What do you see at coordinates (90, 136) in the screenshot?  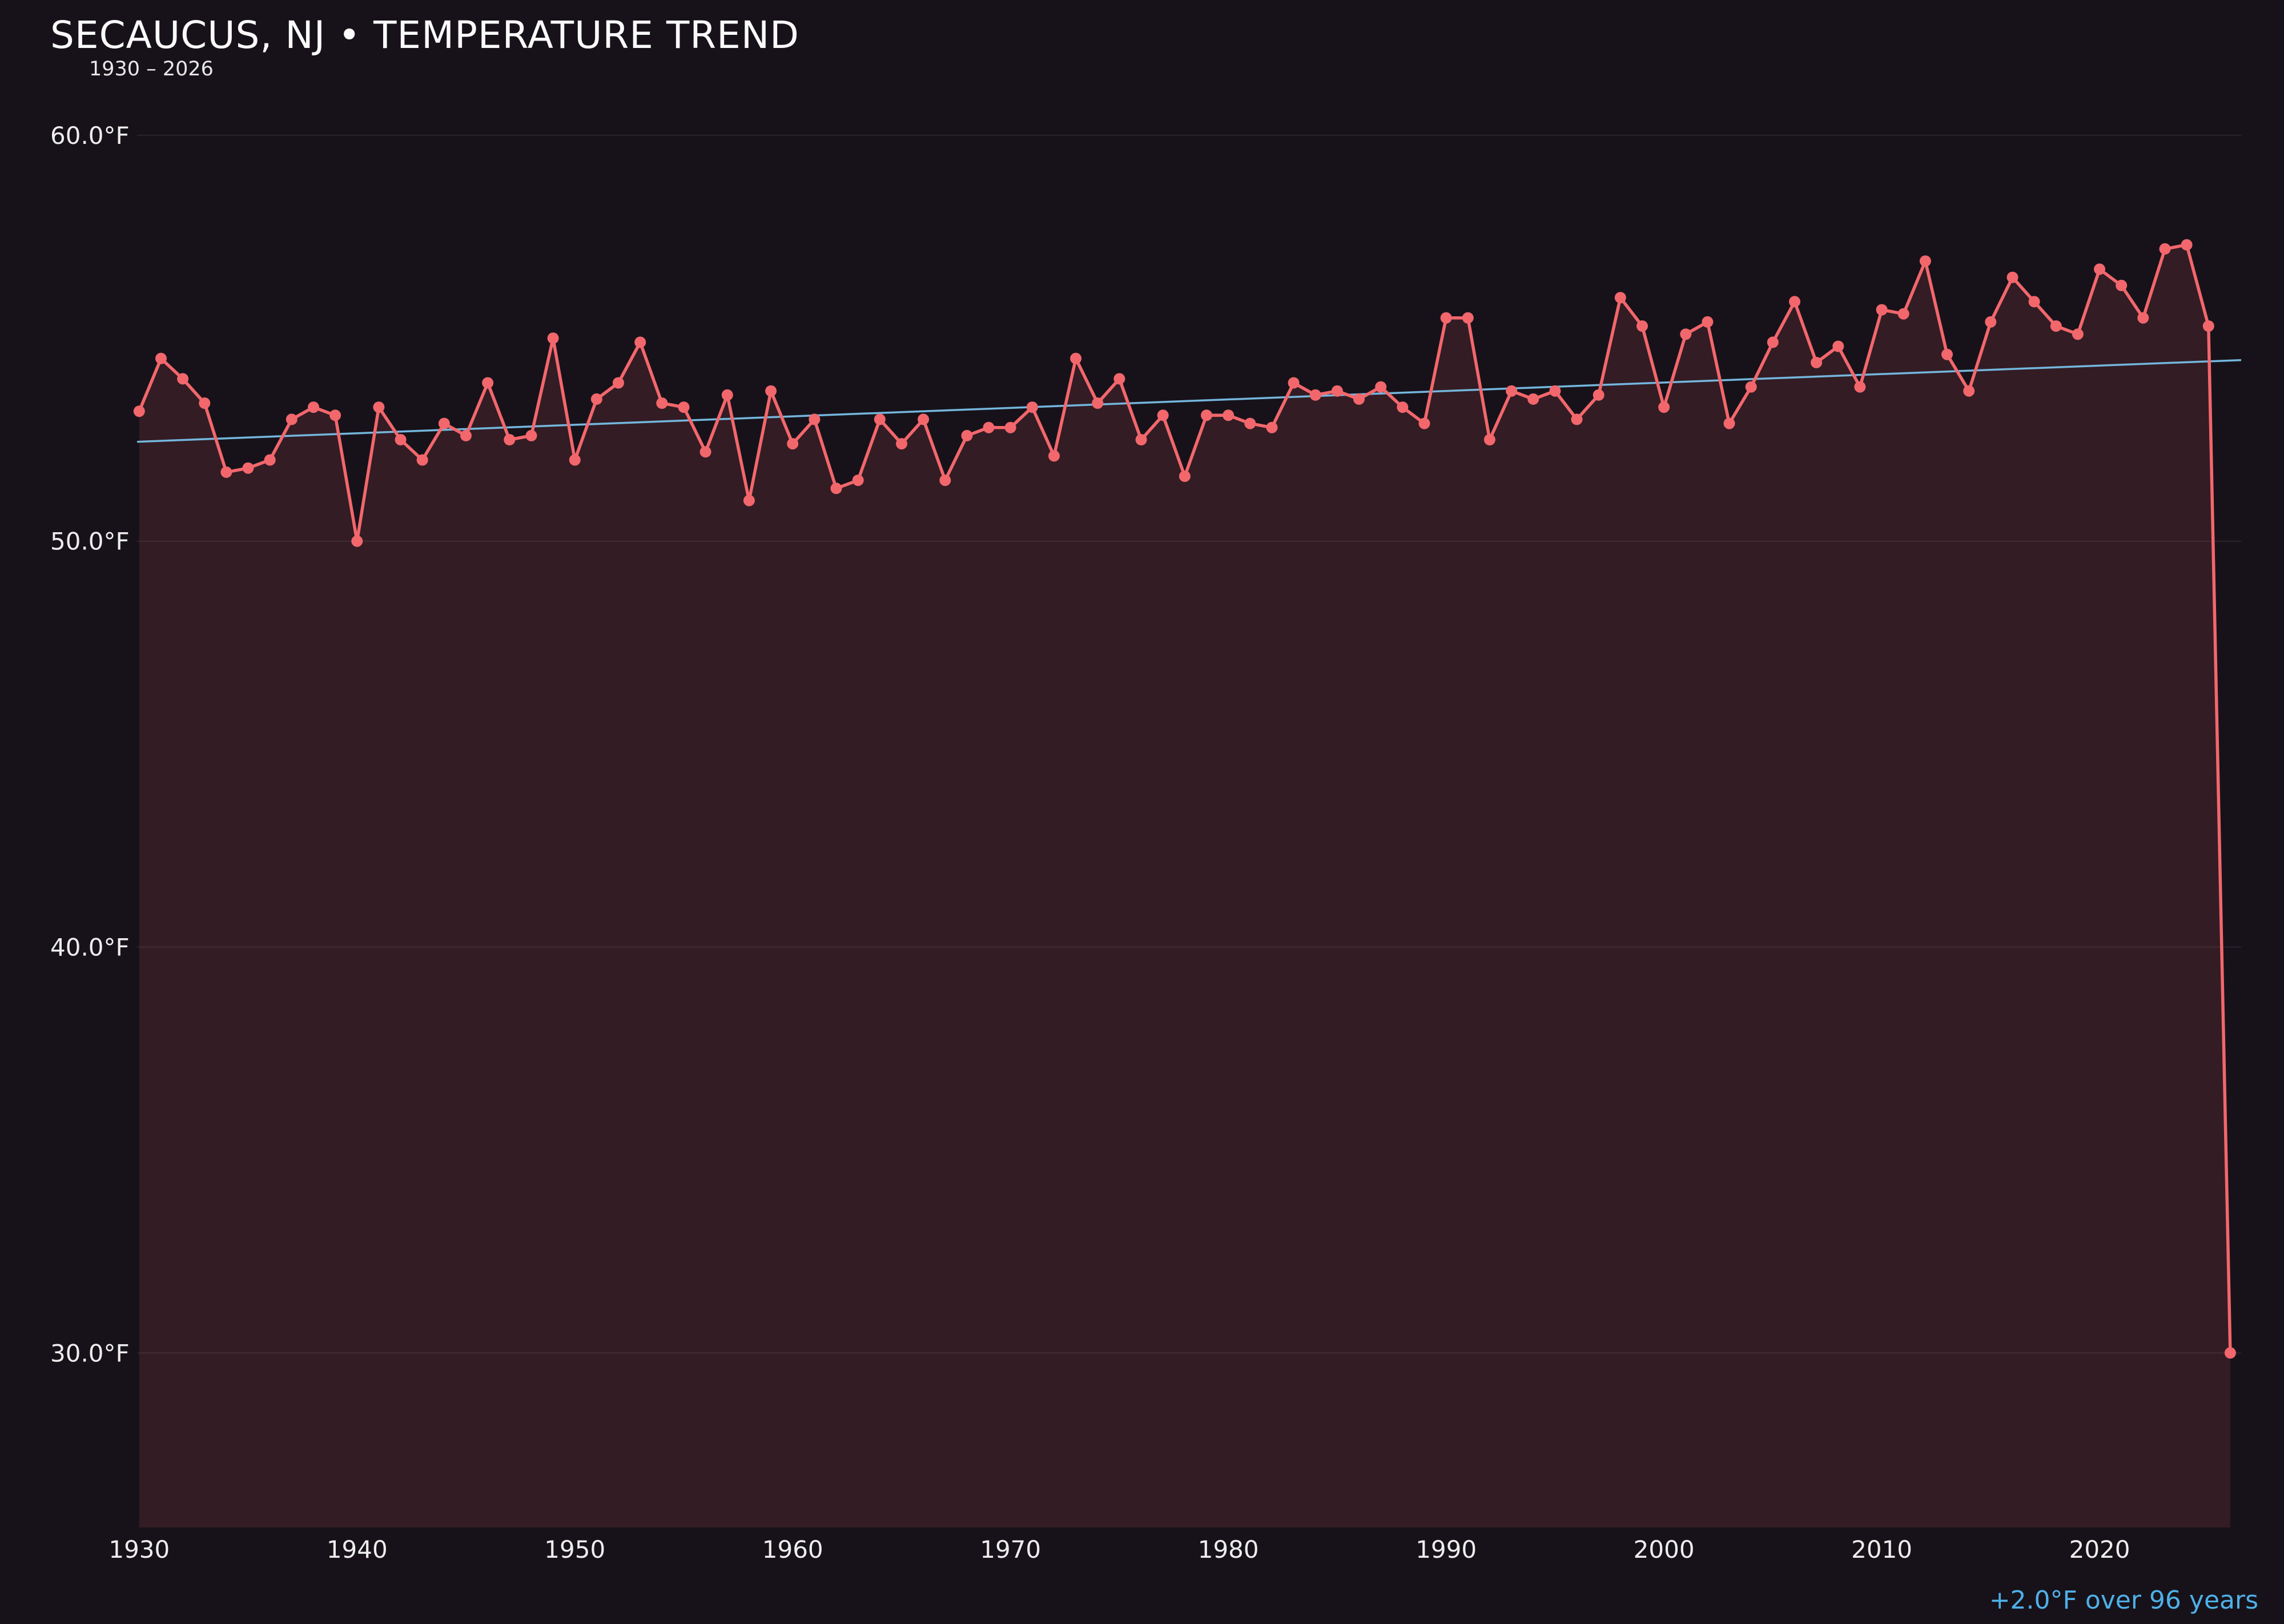 I see `y-tick-label: 60.0°F` at bounding box center [90, 136].